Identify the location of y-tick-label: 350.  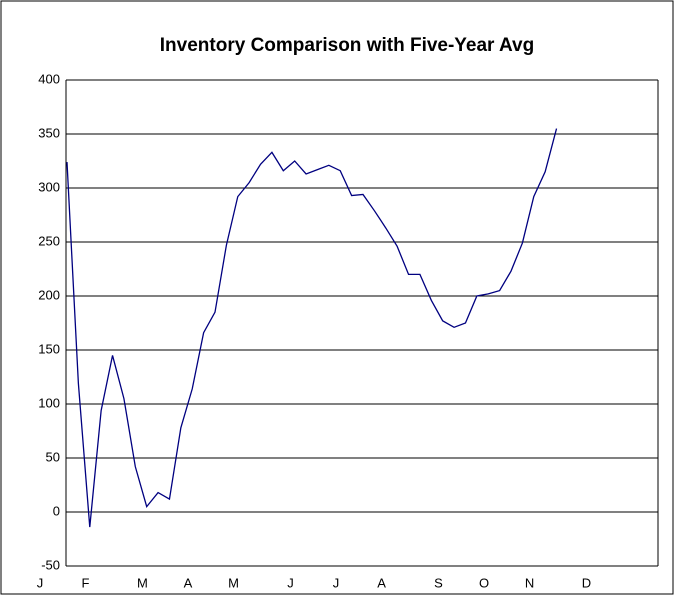
(49, 132).